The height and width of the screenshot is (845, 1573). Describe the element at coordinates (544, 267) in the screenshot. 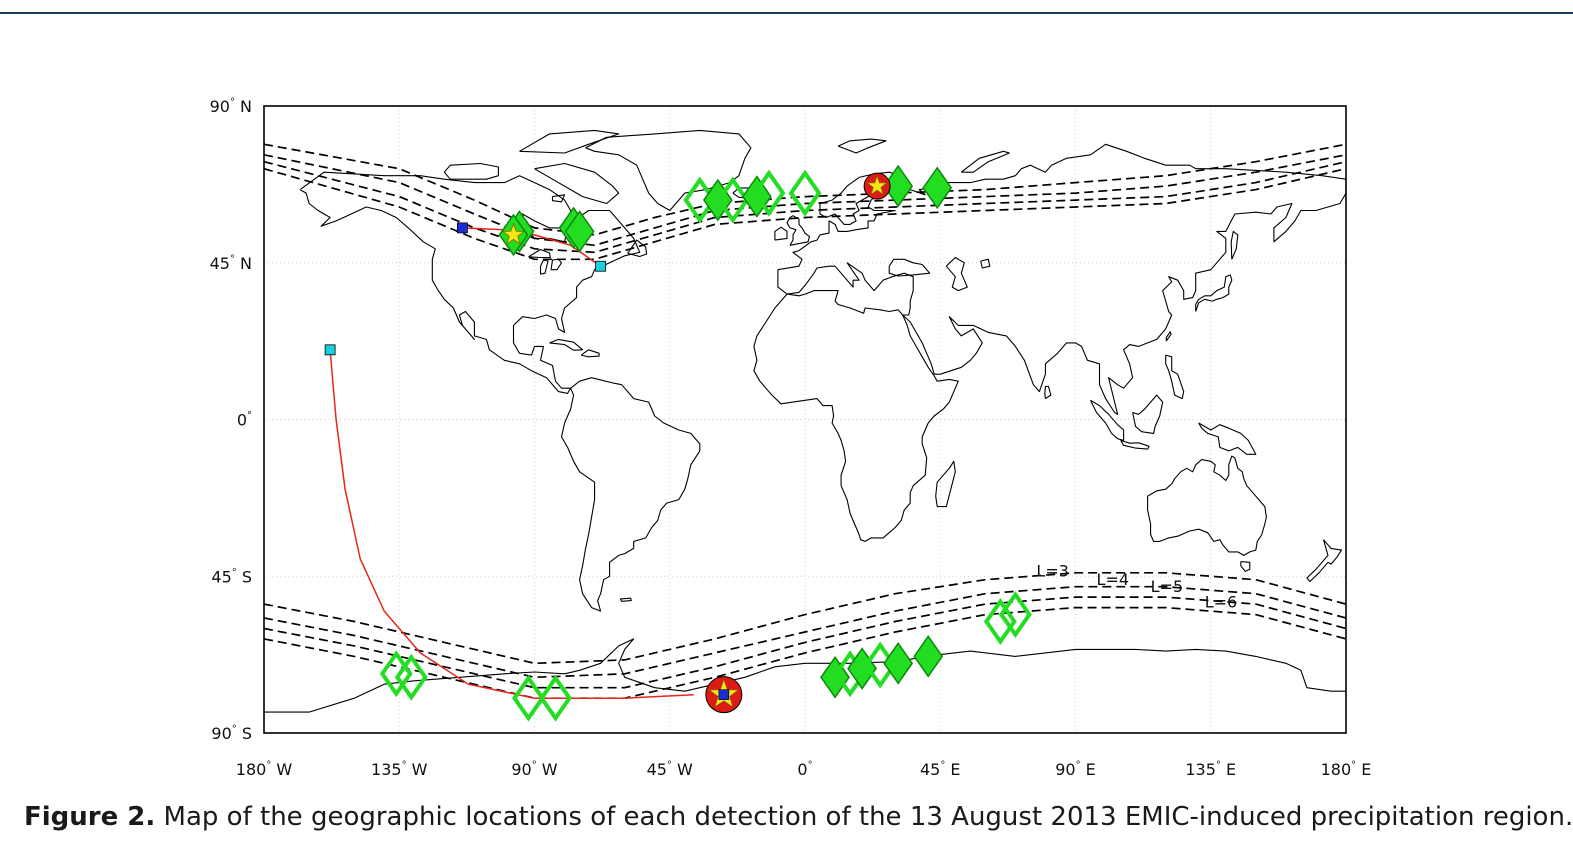

I see `water-lake-michigan` at that location.